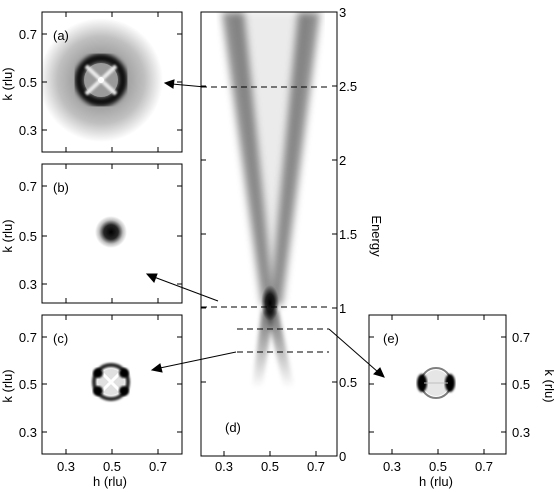 The width and height of the screenshot is (554, 492). Describe the element at coordinates (270, 466) in the screenshot. I see `panel-d-xtick-1: 0.5` at that location.